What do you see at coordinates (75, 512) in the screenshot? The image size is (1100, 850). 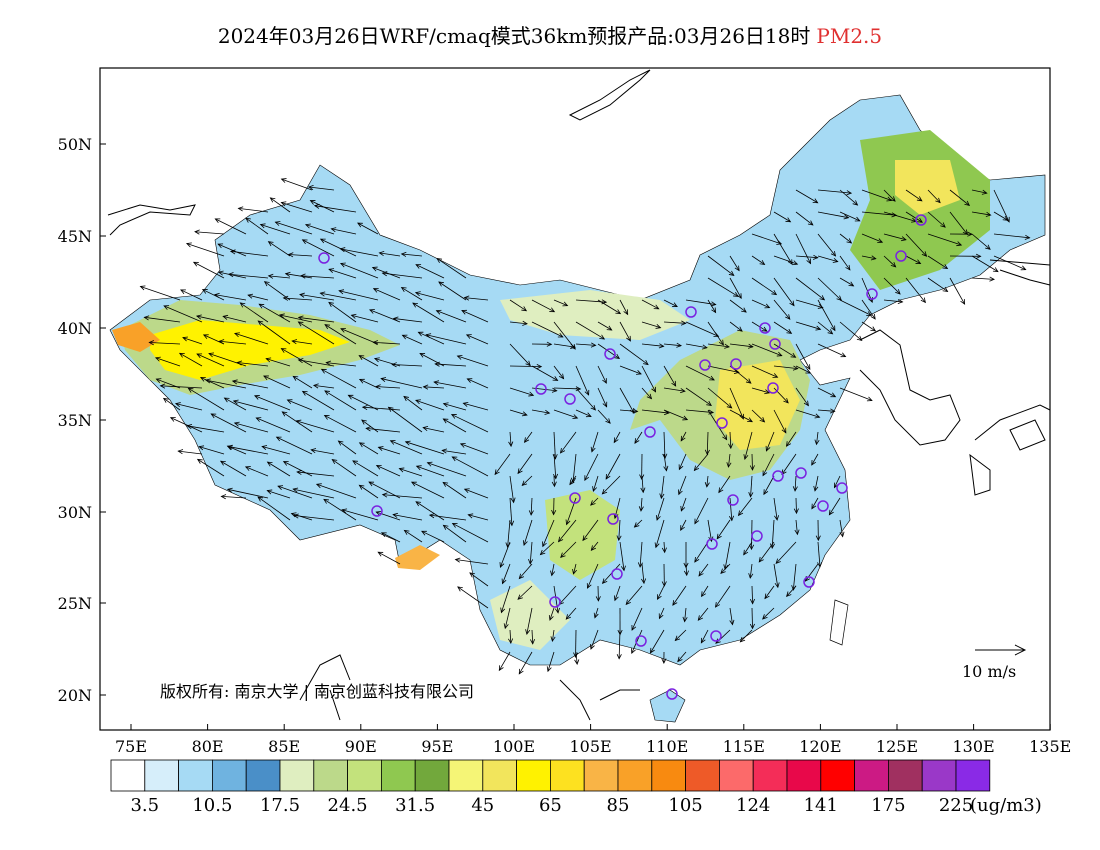 I see `lat-tick-label: 30N` at bounding box center [75, 512].